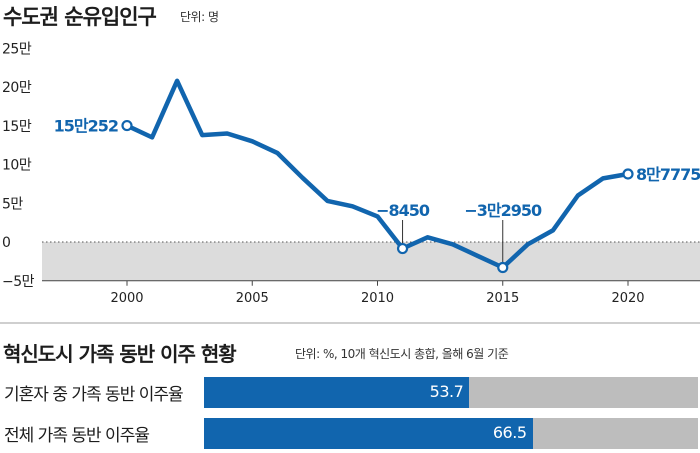 Image resolution: width=700 pixels, height=453 pixels. What do you see at coordinates (668, 174) in the screenshot?
I see `annotation-label: 8만7775` at bounding box center [668, 174].